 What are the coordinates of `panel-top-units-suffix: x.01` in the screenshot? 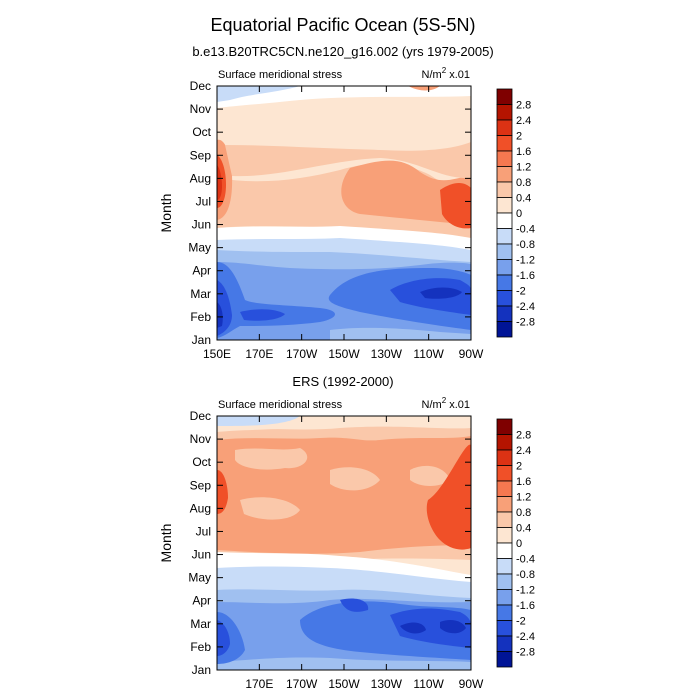 It's located at (458, 75).